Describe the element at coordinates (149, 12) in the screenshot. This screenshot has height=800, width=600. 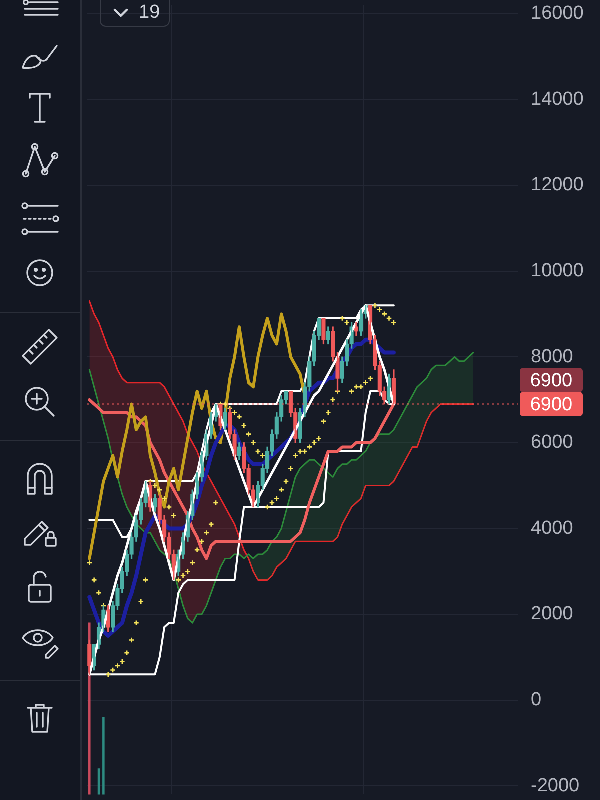
I see `annotation: 19` at that location.